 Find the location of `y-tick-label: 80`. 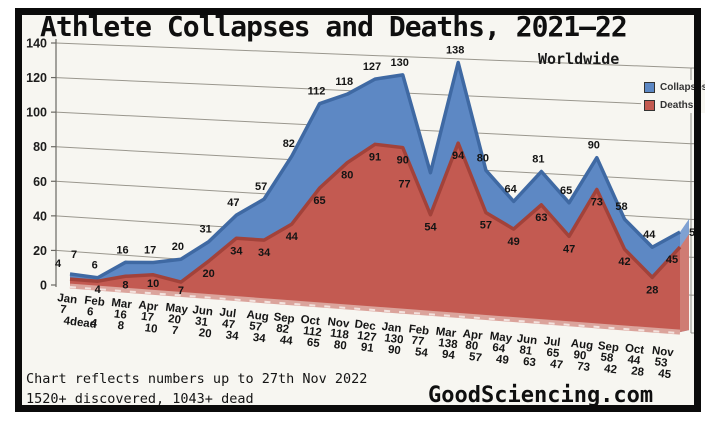

y-tick-label: 80 is located at coordinates (40, 147).